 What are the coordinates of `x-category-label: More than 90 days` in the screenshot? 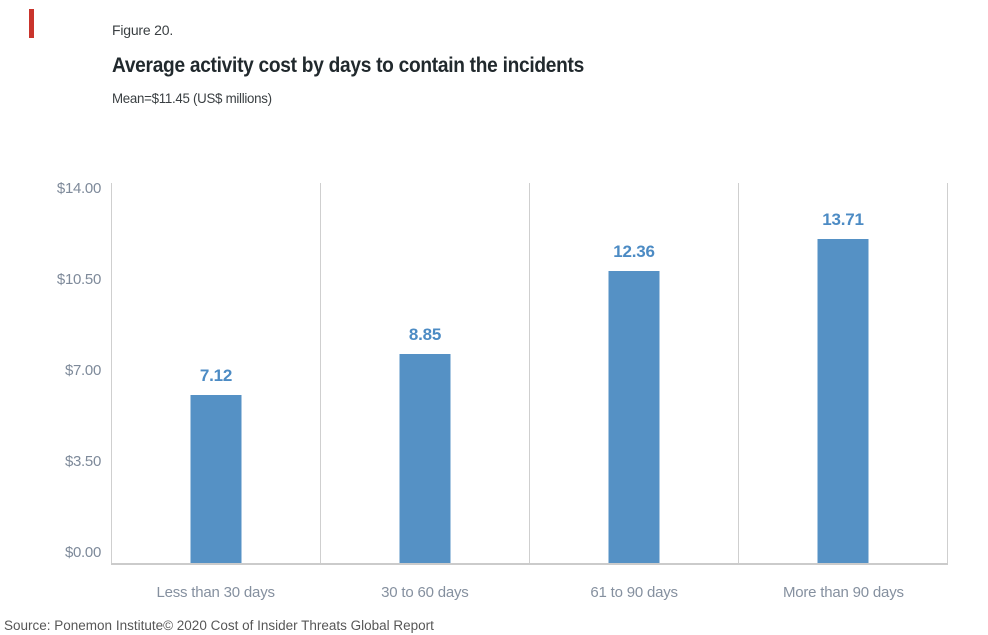 It's located at (843, 592).